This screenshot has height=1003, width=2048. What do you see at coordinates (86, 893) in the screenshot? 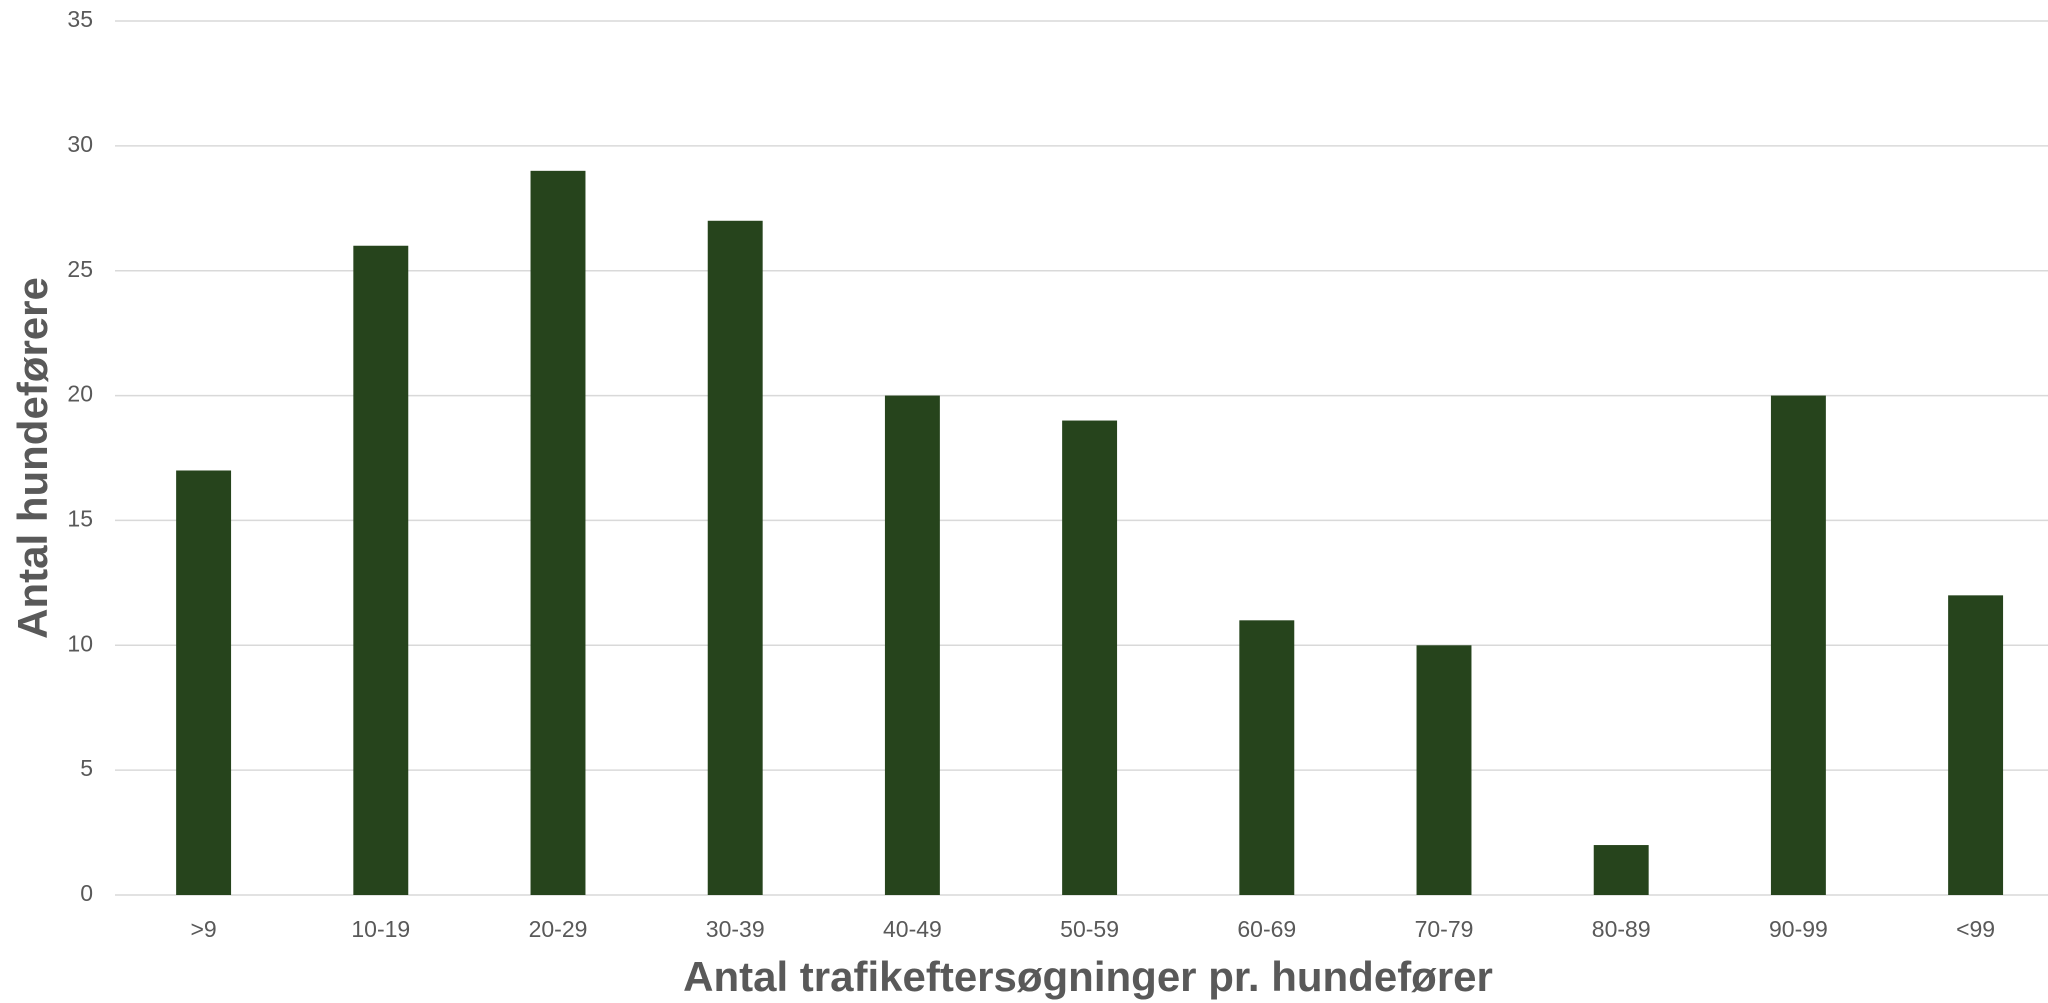
I see `y-tick-label: 0` at bounding box center [86, 893].